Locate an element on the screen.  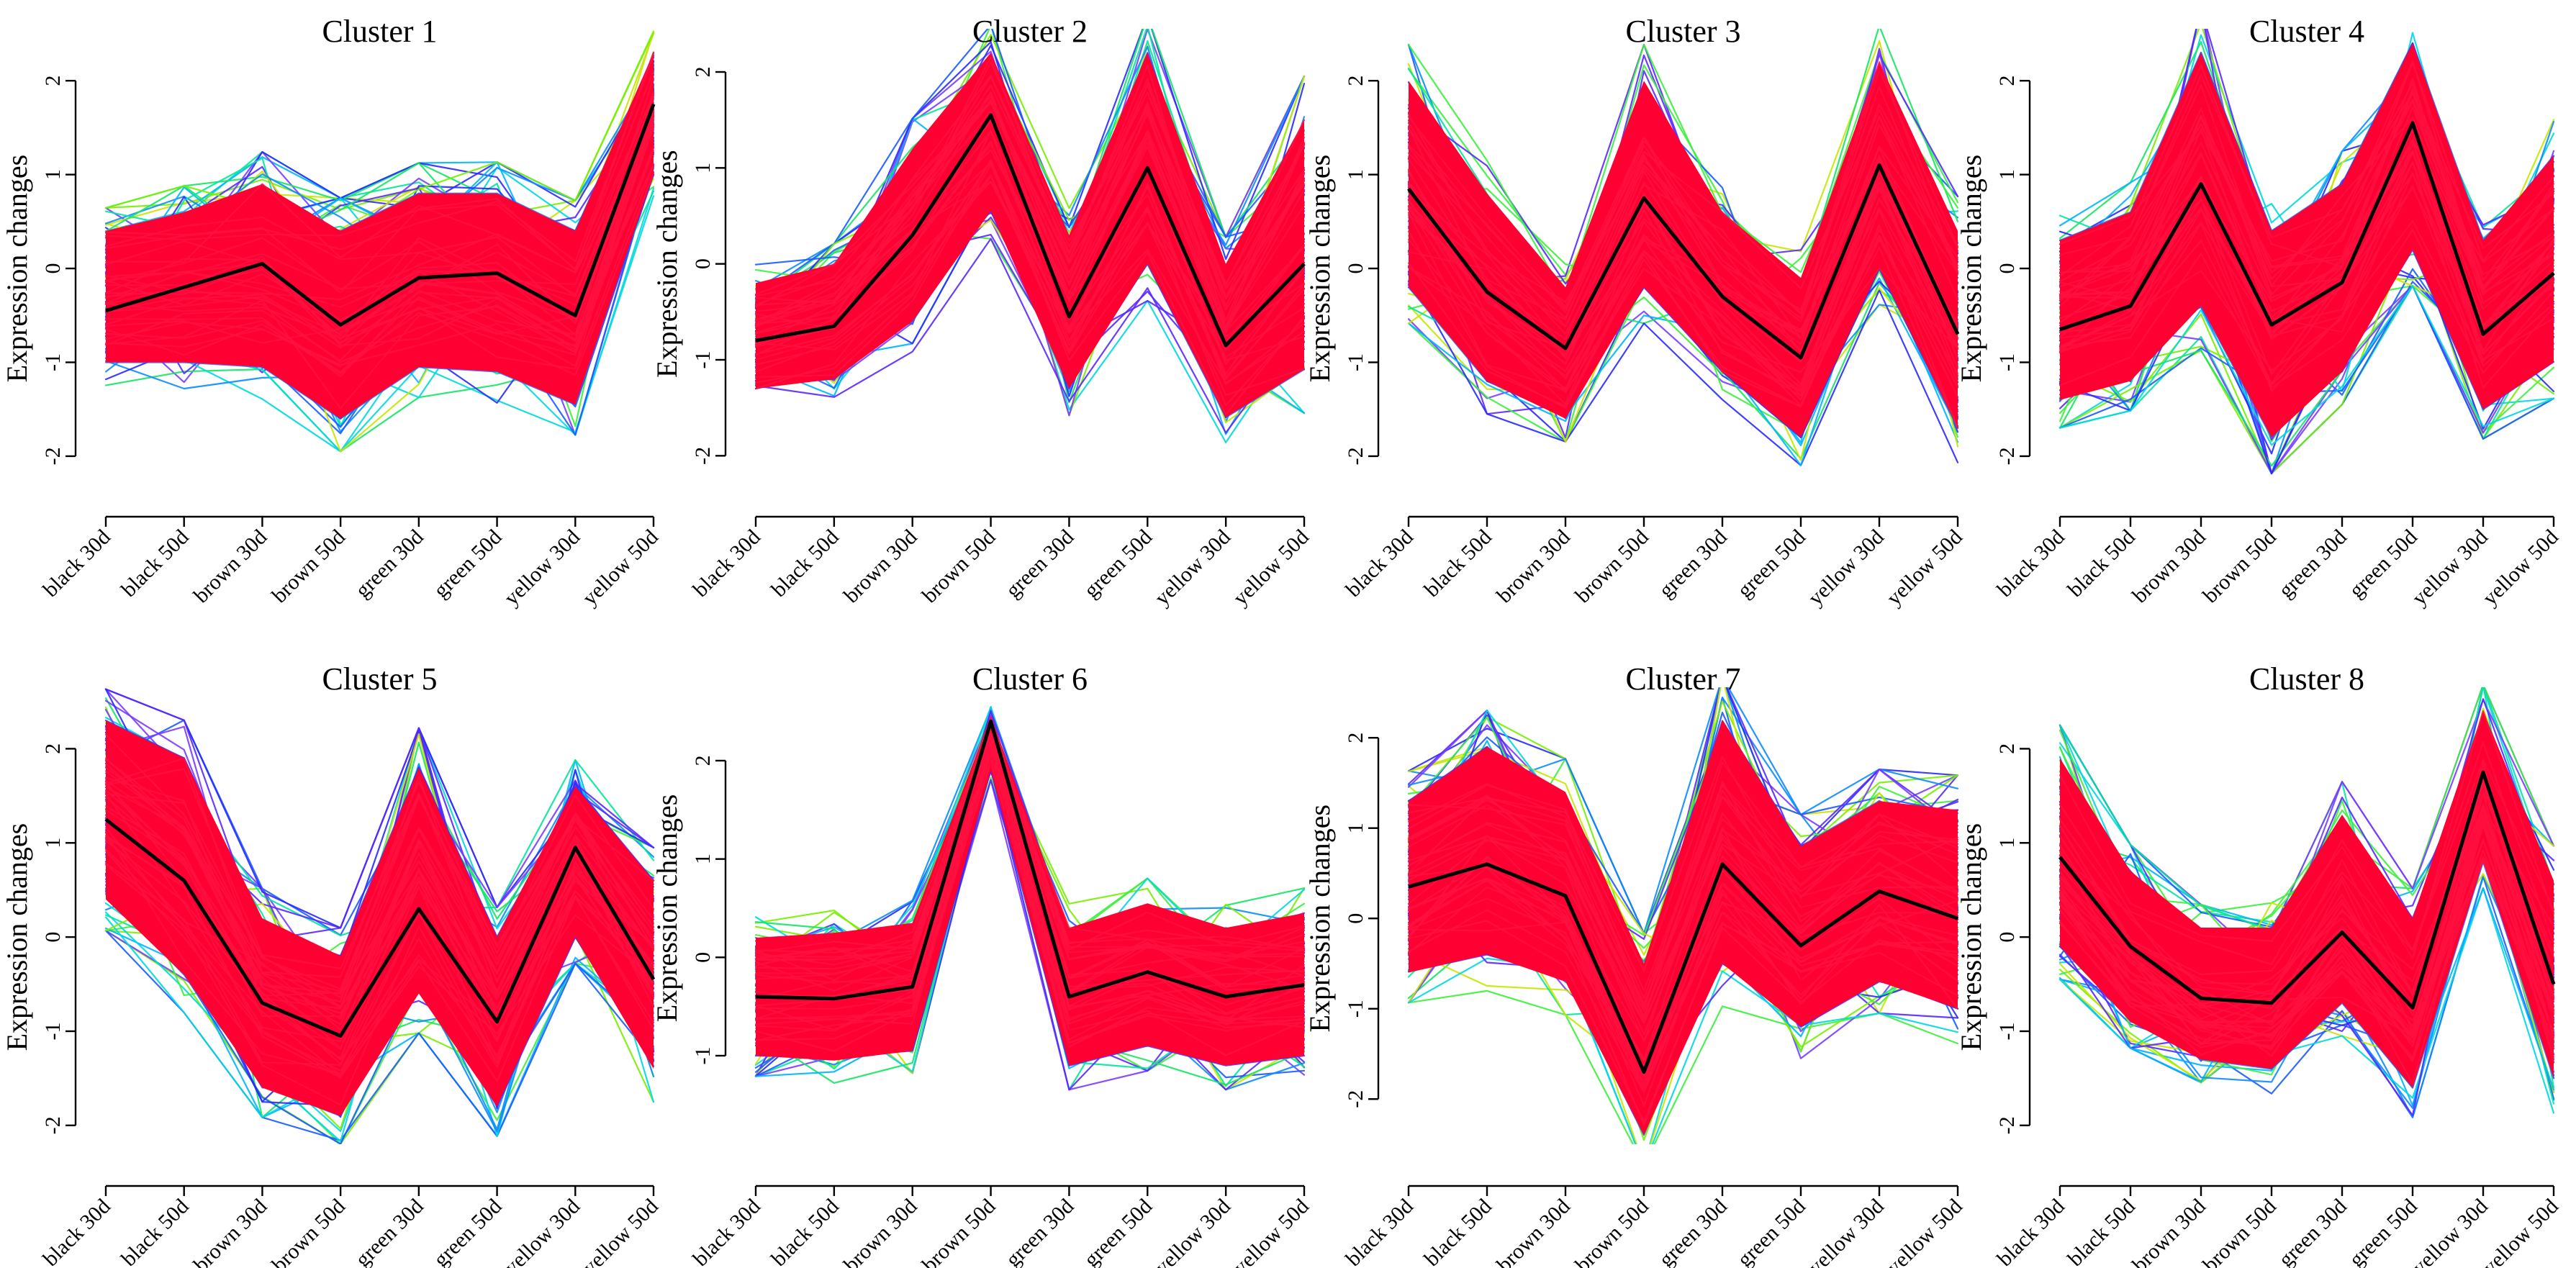
x-tick-label: green 50d is located at coordinates (1118, 1232).